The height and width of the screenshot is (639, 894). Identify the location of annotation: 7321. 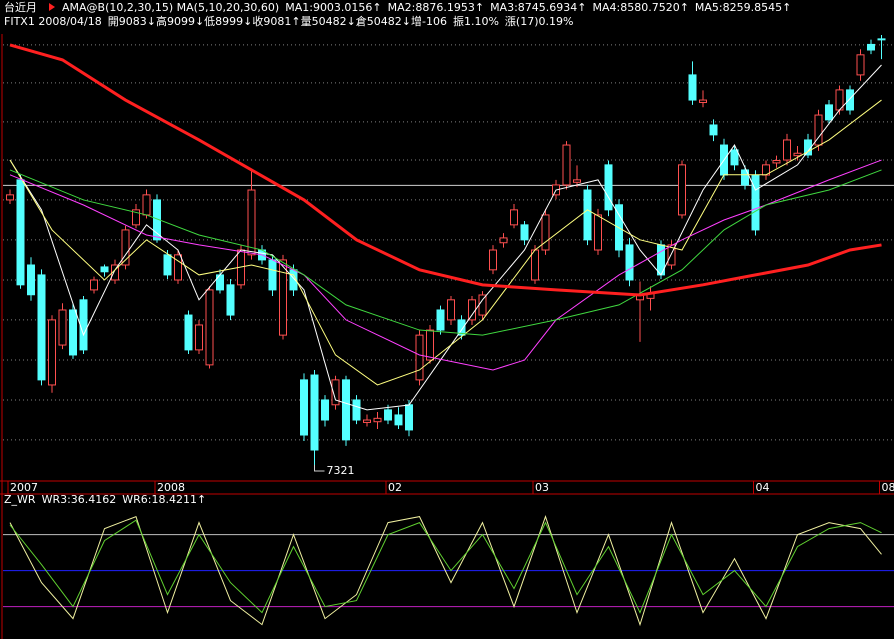
(341, 470).